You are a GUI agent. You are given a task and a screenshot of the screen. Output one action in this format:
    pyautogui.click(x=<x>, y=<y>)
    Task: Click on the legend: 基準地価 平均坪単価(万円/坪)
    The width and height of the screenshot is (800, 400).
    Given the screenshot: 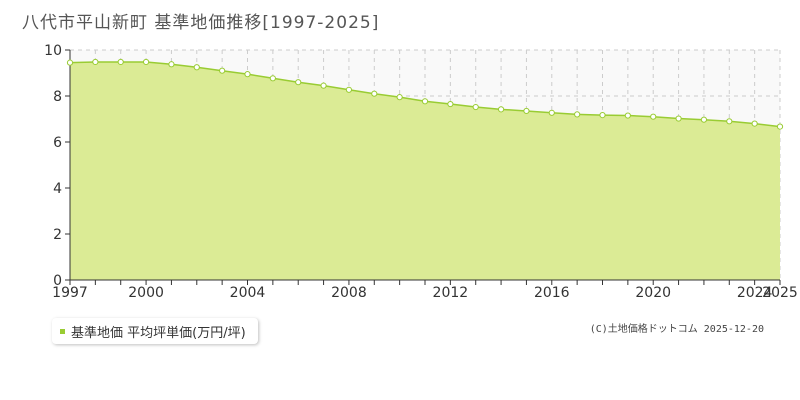 What is the action you would take?
    pyautogui.click(x=155, y=331)
    